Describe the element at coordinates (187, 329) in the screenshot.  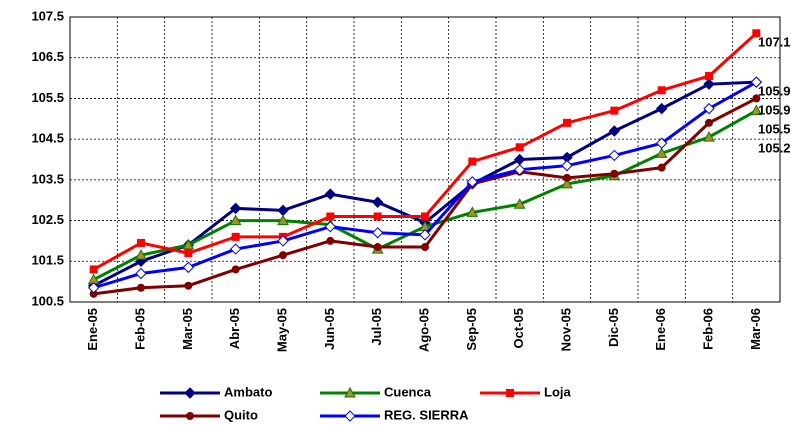
I see `x-tick-label: Mar-05` at that location.